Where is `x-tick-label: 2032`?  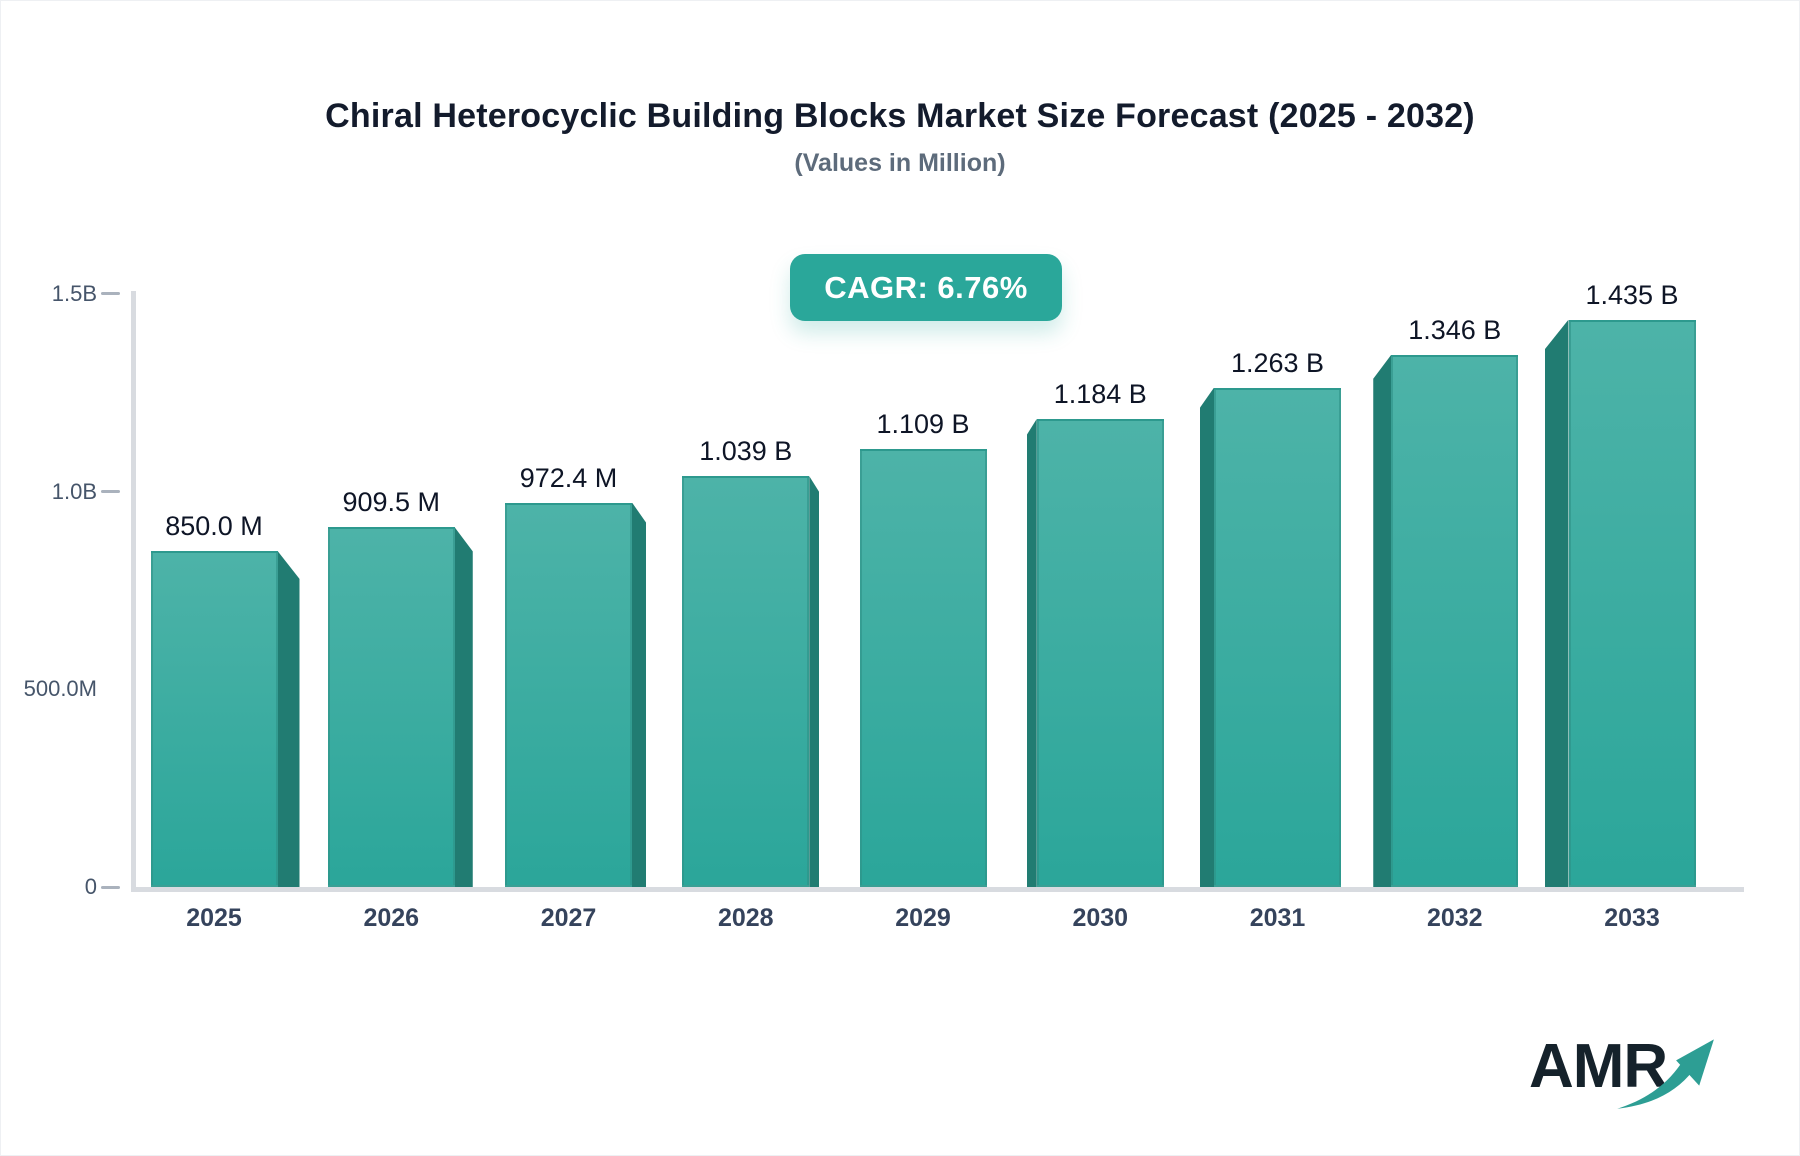 x-tick-label: 2032 is located at coordinates (1454, 918).